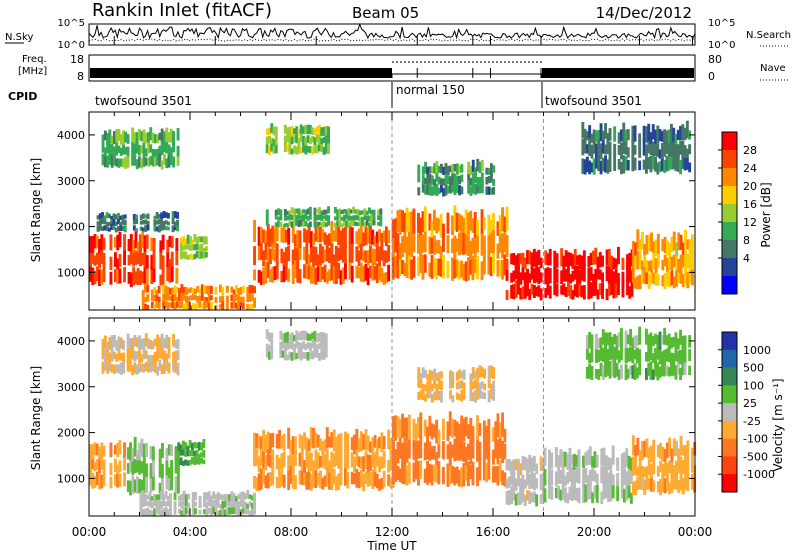 Image resolution: width=800 pixels, height=554 pixels. Describe the element at coordinates (729, 231) in the screenshot. I see `power-colorbar-swatch` at that location.